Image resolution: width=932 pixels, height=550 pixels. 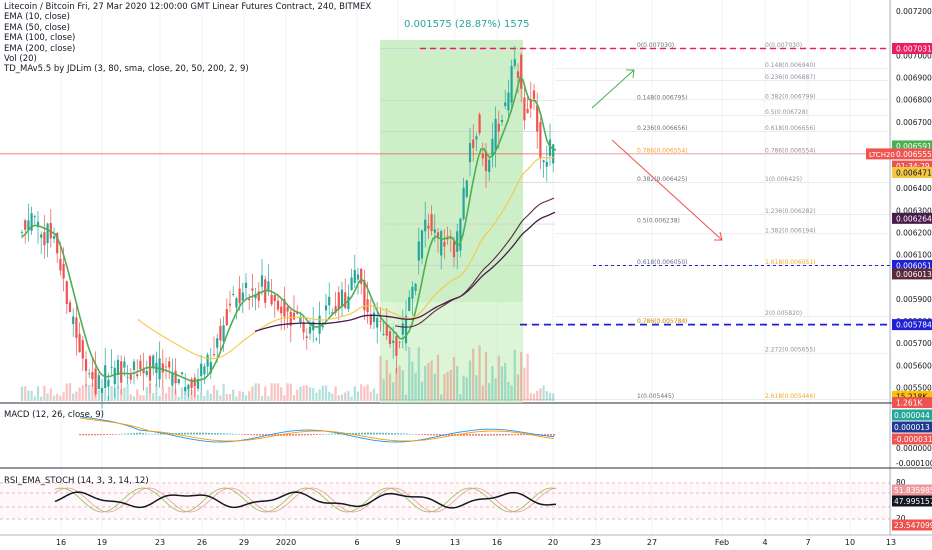 I want to click on fib-left-label-highlight: 0.786(0.005784), so click(x=662, y=321).